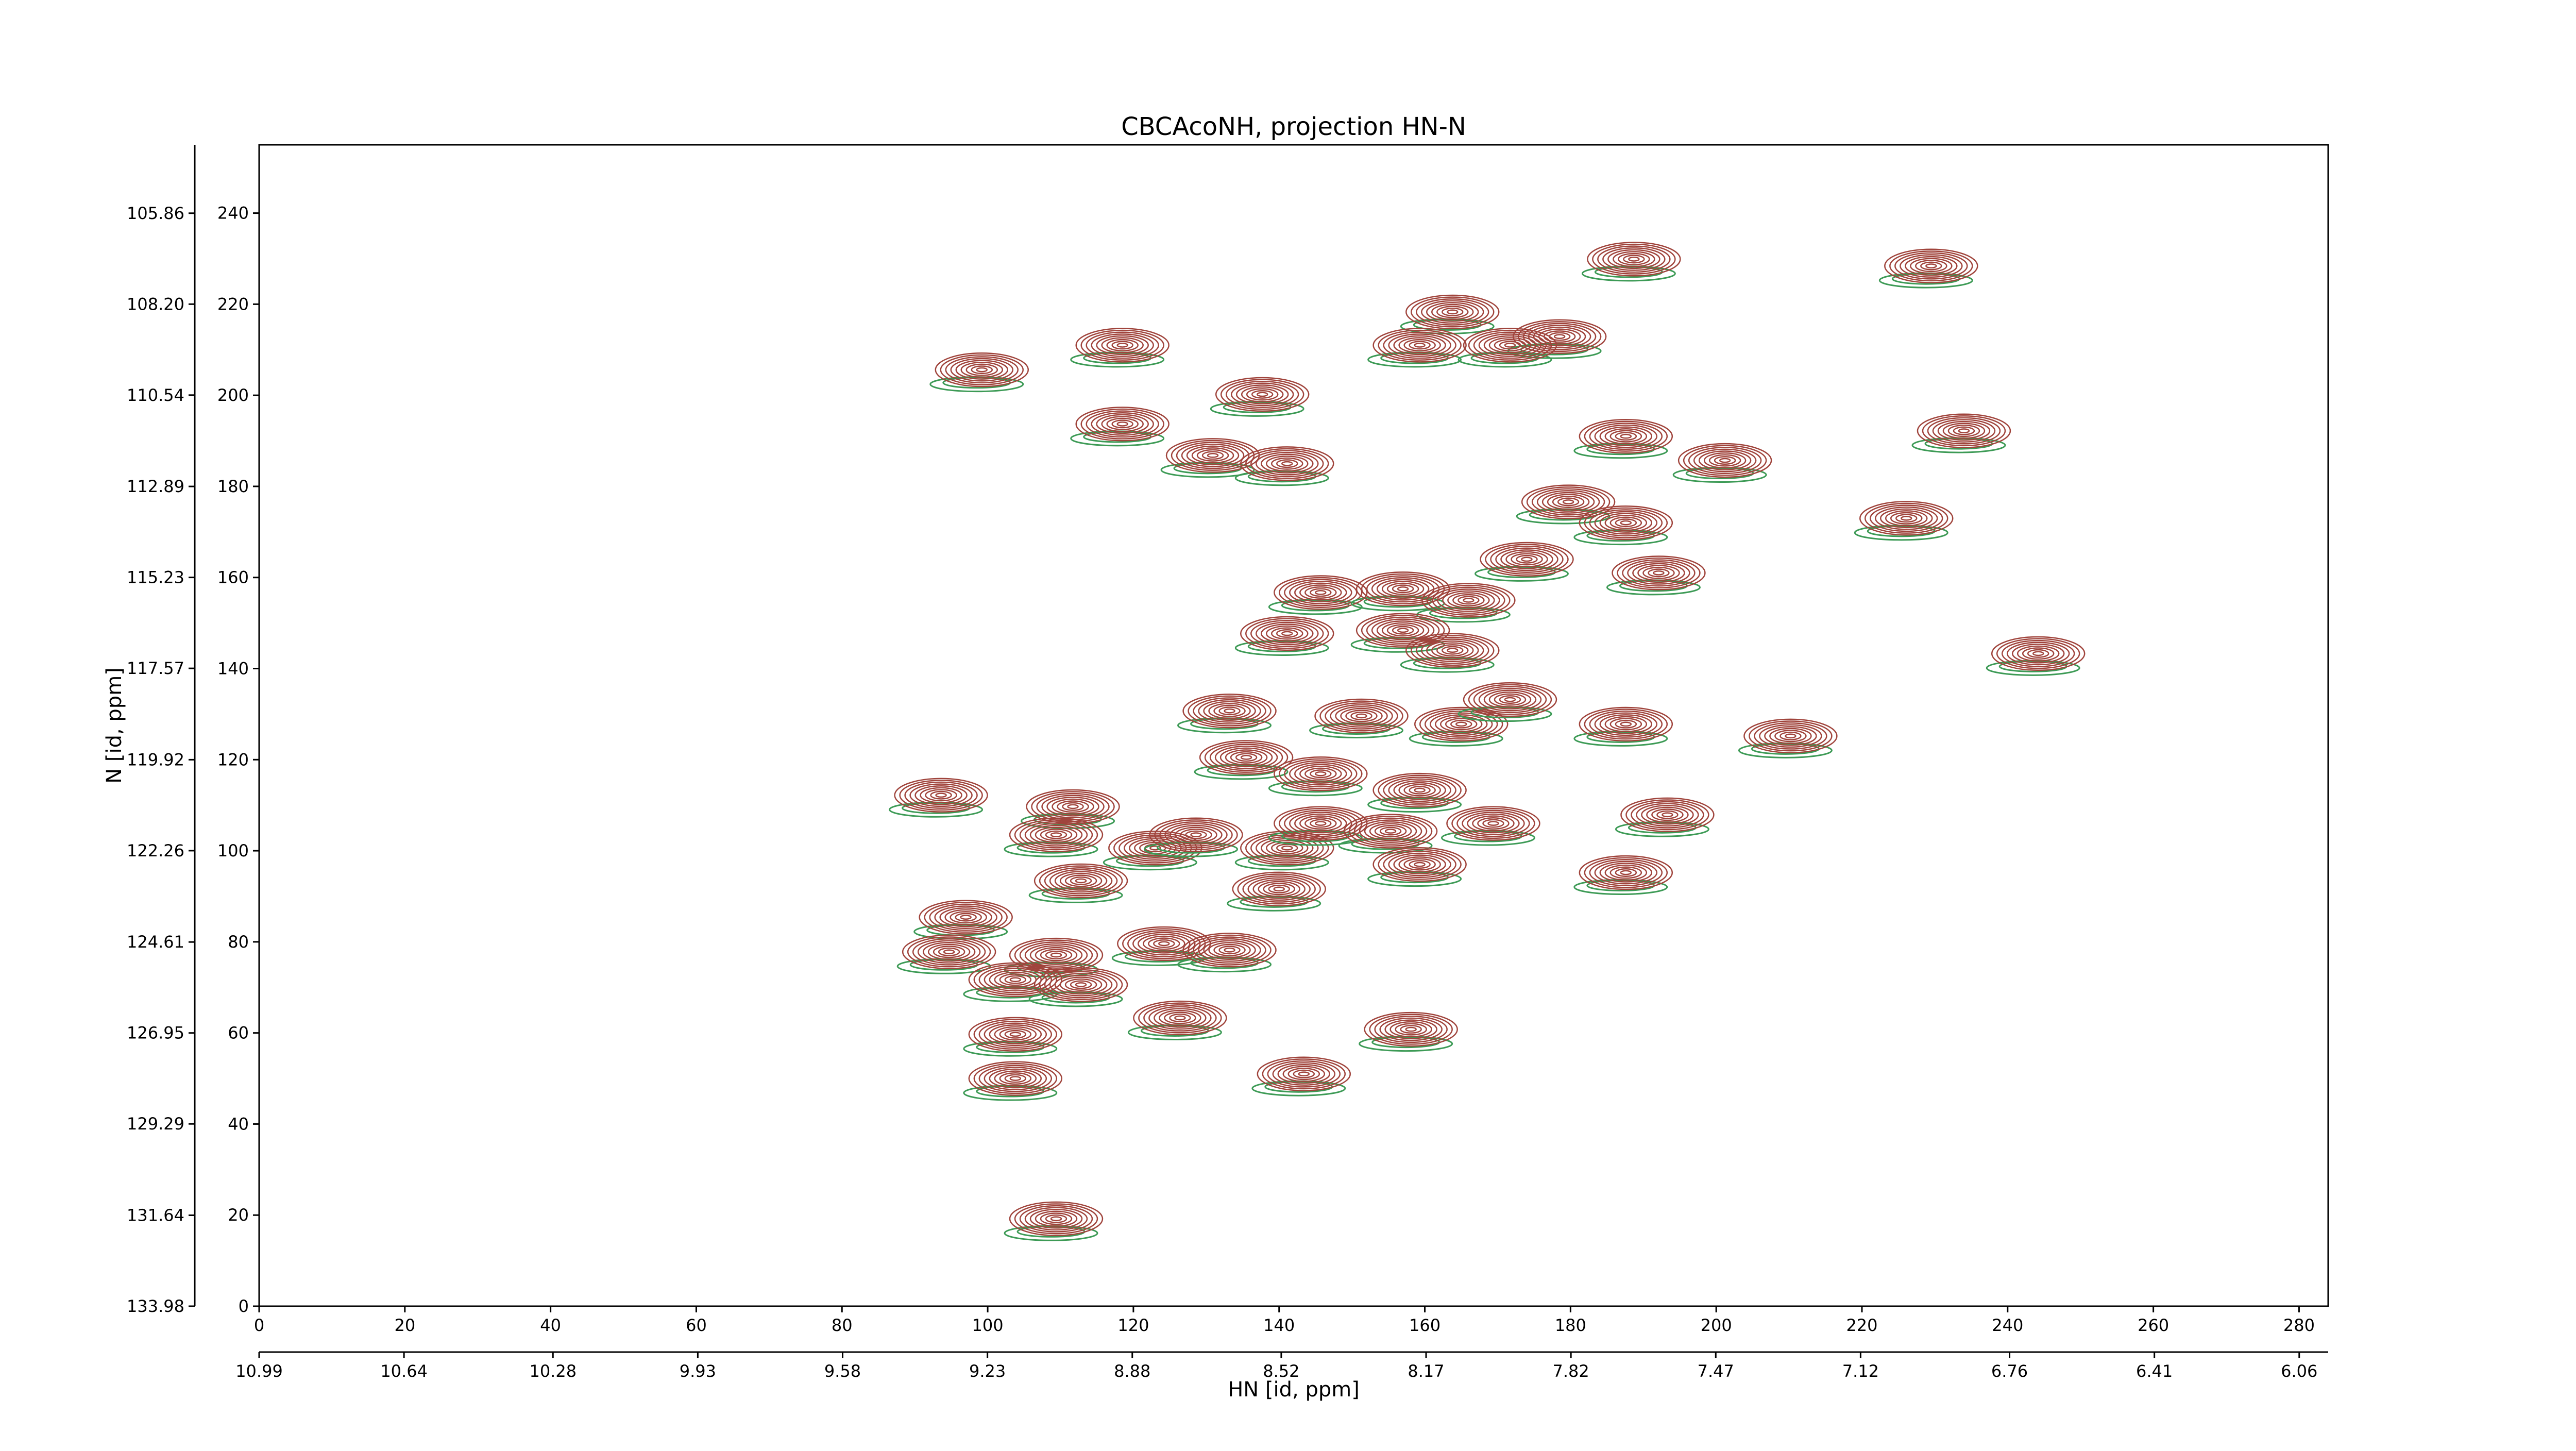 Image resolution: width=2576 pixels, height=1451 pixels. What do you see at coordinates (1133, 1325) in the screenshot?
I see `x-tick-label: 120` at bounding box center [1133, 1325].